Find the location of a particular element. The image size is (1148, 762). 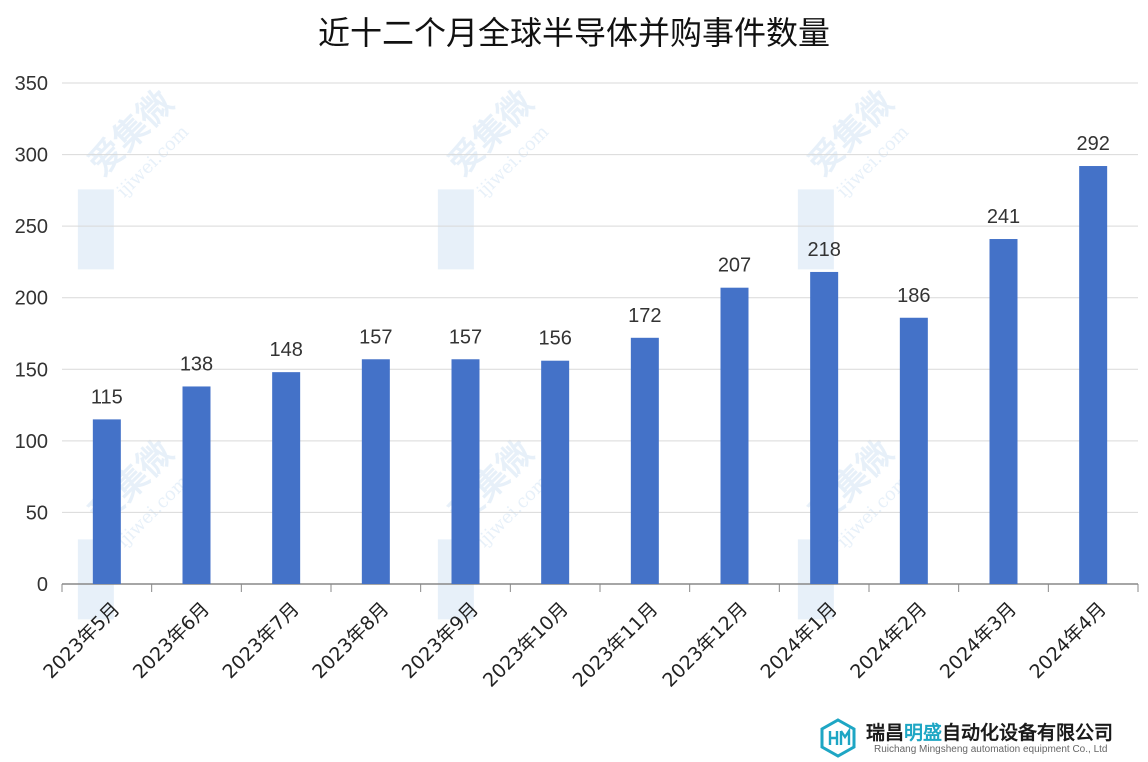

chart-title: 近十二个月全球半导体并购事件数量 is located at coordinates (573, 33).